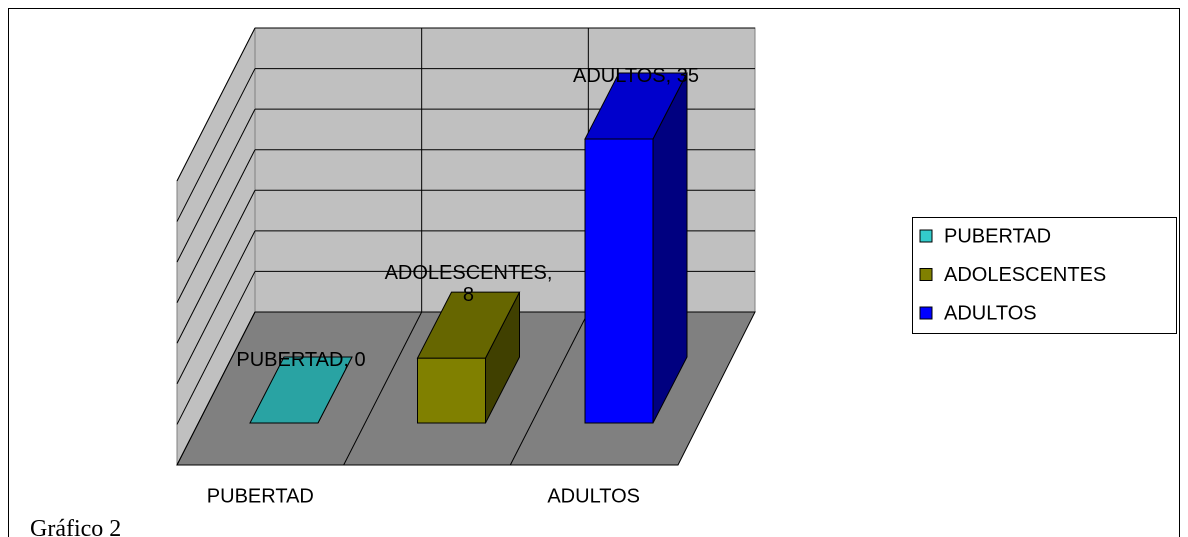 The image size is (1188, 537). Describe the element at coordinates (990, 313) in the screenshot. I see `legend-label: ADULTOS` at that location.